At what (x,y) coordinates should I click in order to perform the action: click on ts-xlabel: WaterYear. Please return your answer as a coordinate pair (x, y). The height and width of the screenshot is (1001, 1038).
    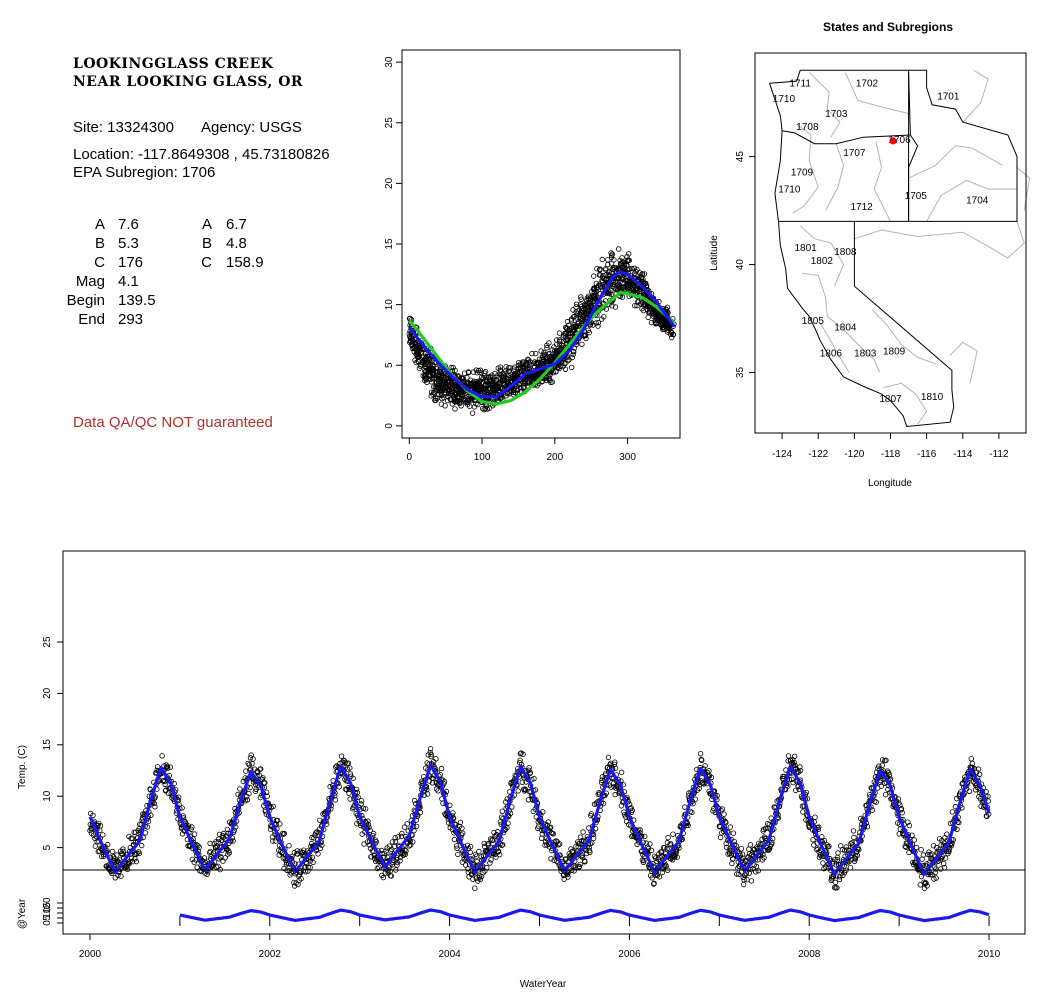
    Looking at the image, I should click on (543, 984).